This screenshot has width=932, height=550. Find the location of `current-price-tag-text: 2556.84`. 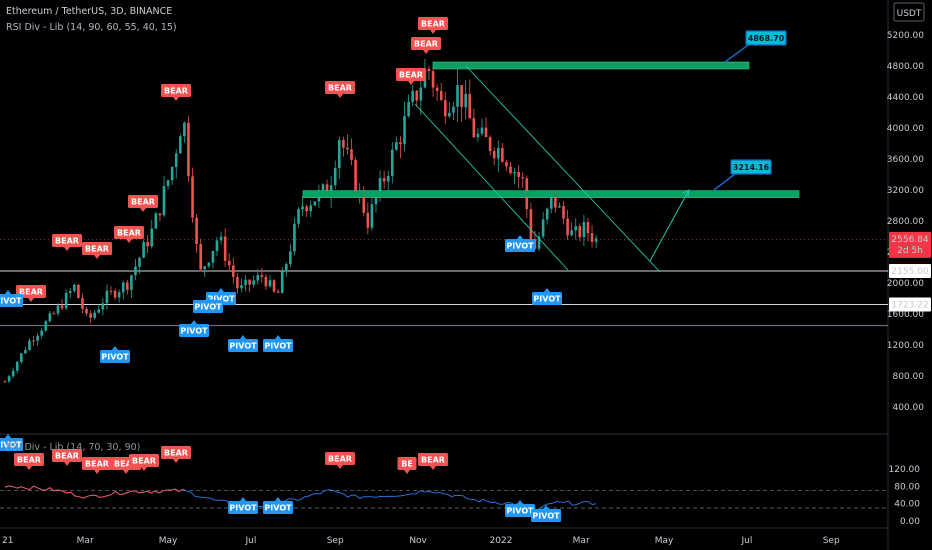

current-price-tag-text: 2556.84 is located at coordinates (909, 240).